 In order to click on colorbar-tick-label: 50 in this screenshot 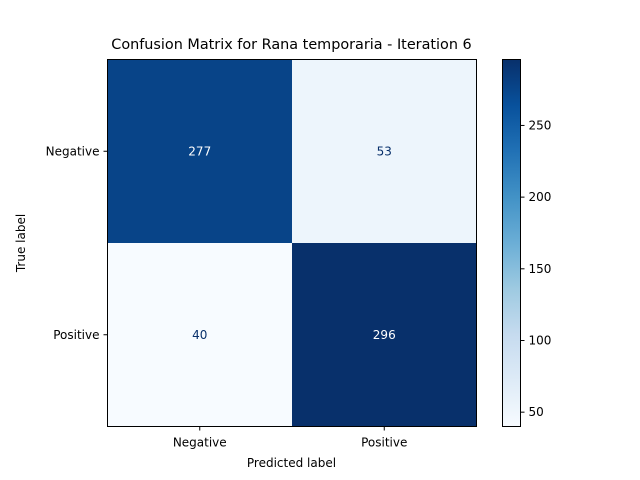, I will do `click(536, 412)`.